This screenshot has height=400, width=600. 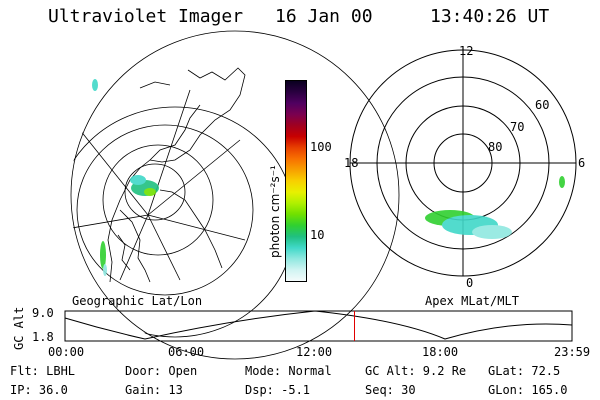 I want to click on mlat-label-60: 60, so click(x=542, y=105).